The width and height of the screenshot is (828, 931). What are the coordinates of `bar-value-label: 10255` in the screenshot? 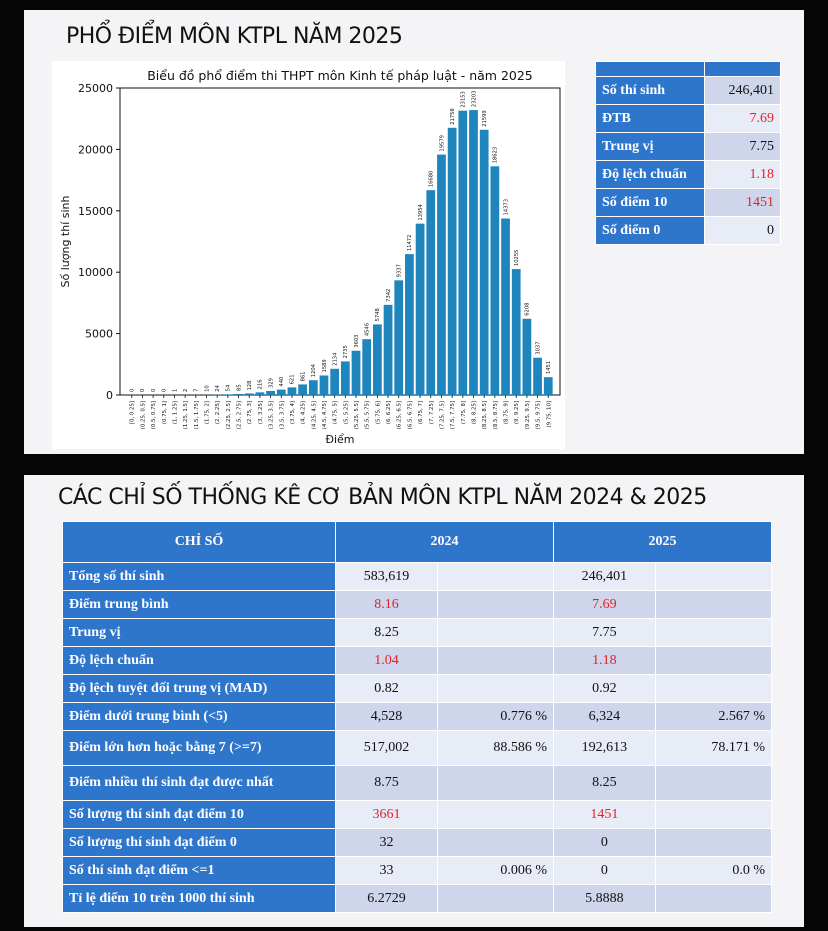 It's located at (517, 258).